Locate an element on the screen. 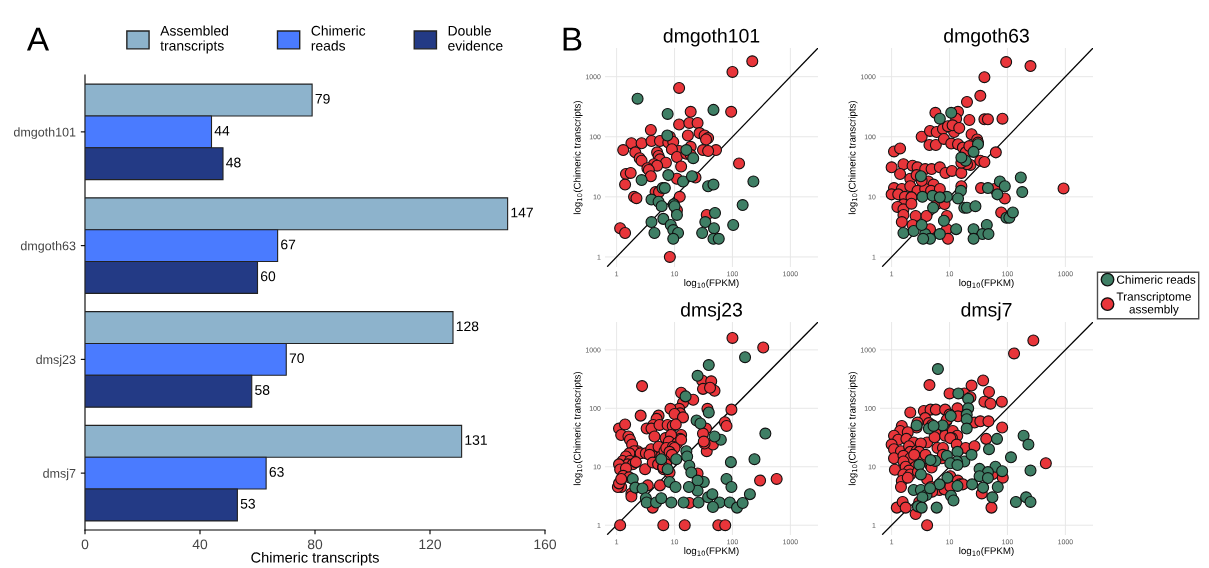 This screenshot has height=568, width=1209. data-label: 63 is located at coordinates (276, 472).